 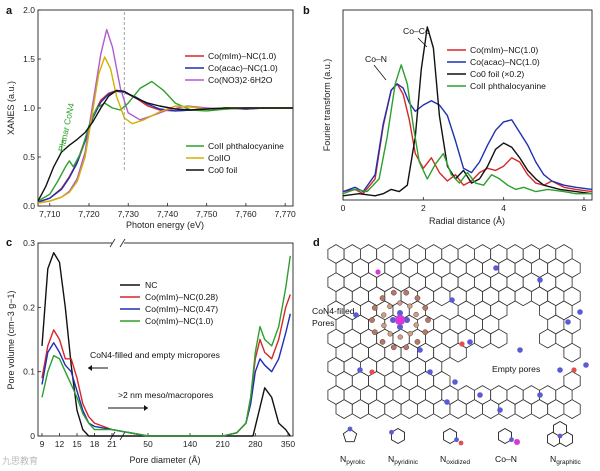 I want to click on panel-a-legend-bottom: CoII phthalocyanine CoIIO Co0 foil, so click(x=235, y=158).